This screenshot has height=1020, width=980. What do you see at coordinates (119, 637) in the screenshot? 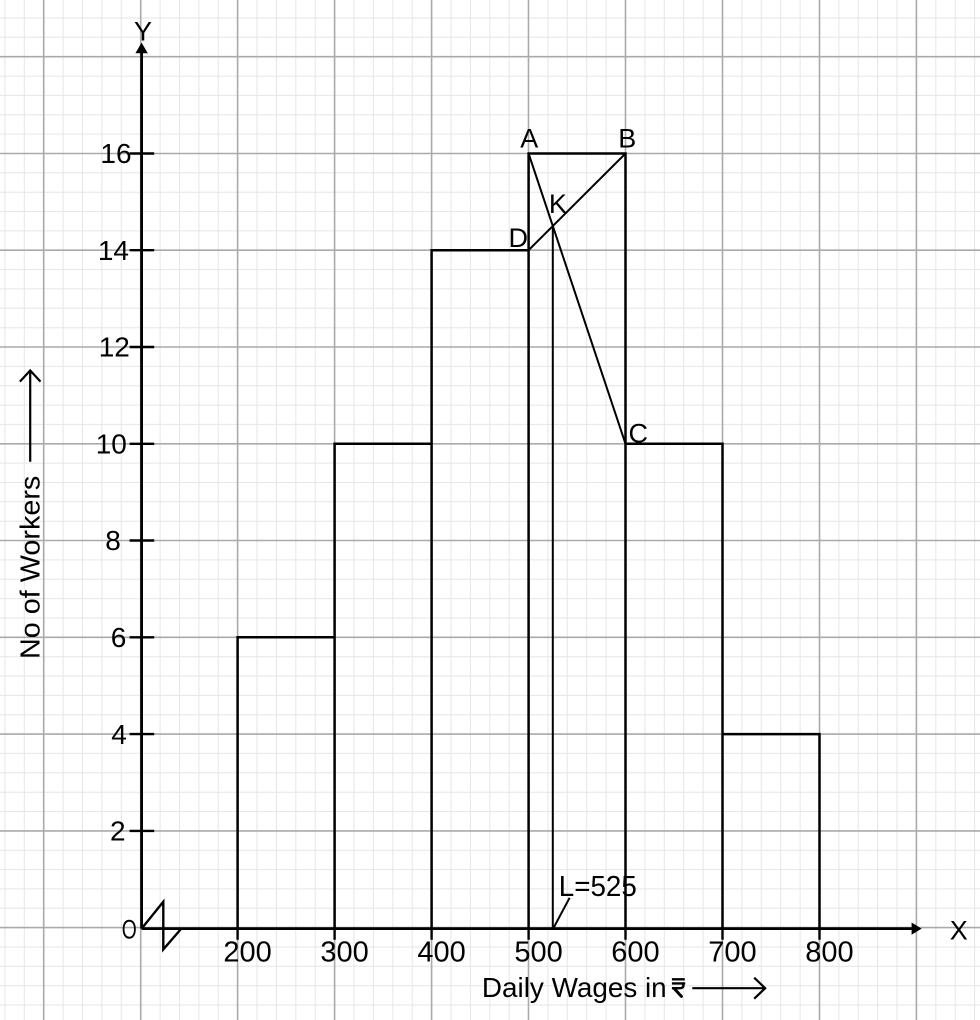
I see `svg-text: 6` at bounding box center [119, 637].